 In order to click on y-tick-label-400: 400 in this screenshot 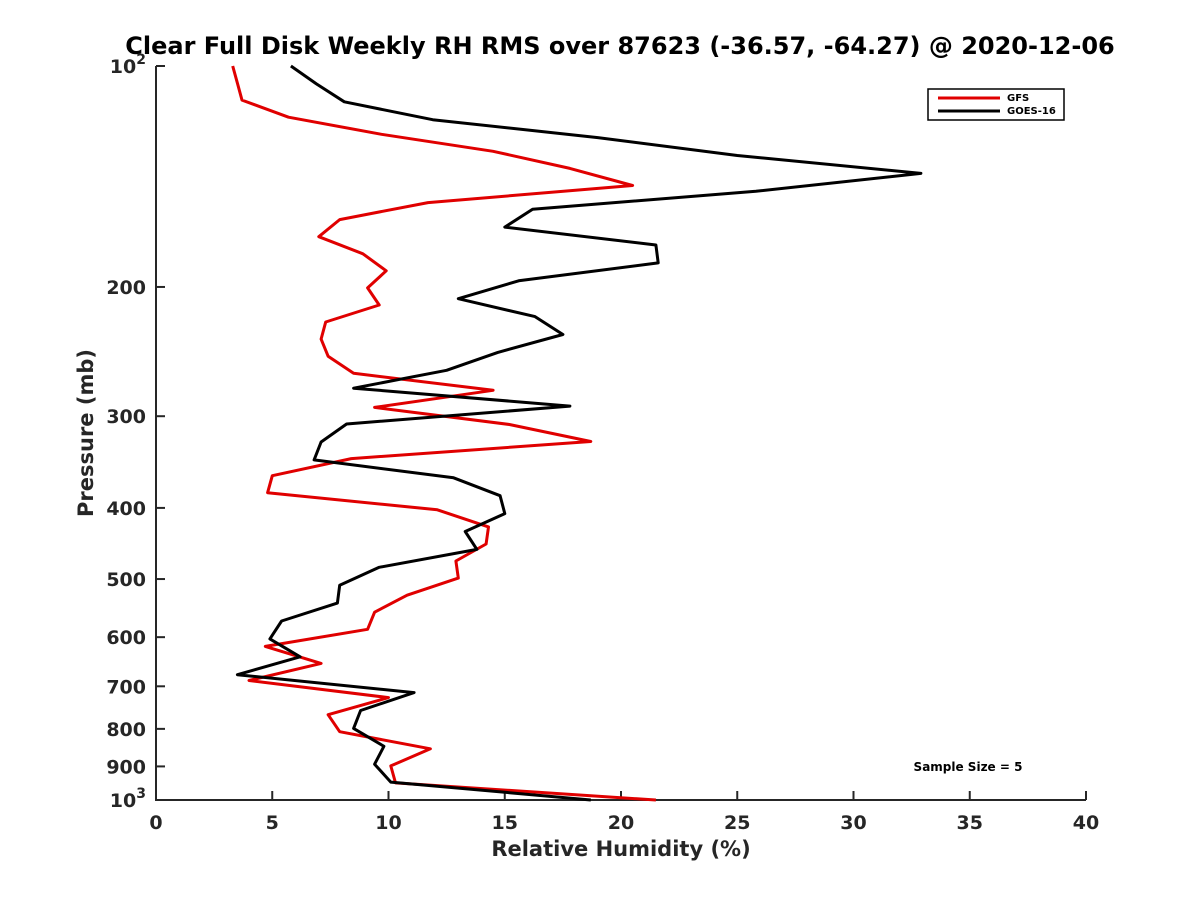, I will do `click(126, 509)`.